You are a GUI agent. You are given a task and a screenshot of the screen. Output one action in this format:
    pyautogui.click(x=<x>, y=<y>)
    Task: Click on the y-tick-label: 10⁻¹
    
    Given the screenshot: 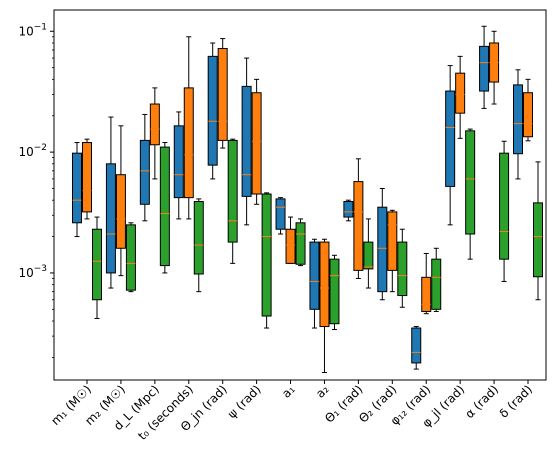 What is the action you would take?
    pyautogui.click(x=32, y=30)
    